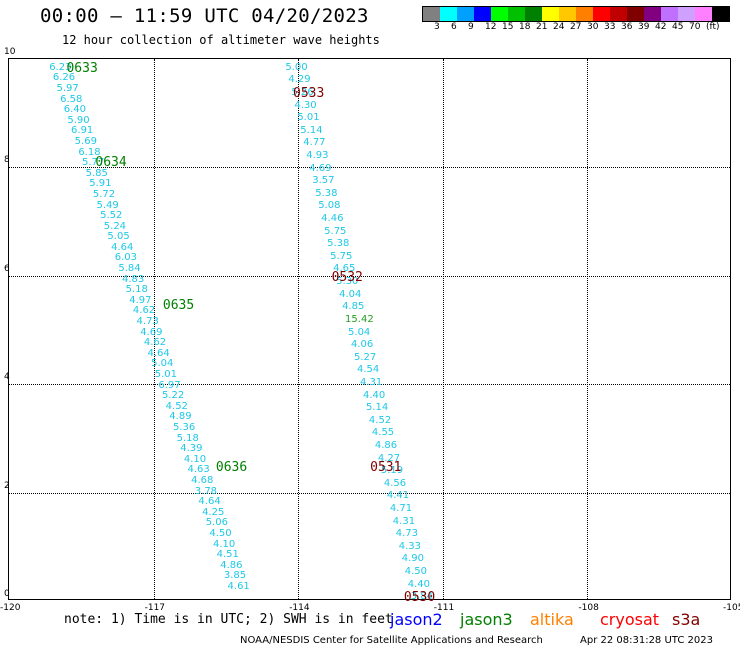 This screenshot has width=740, height=650. Describe the element at coordinates (231, 468) in the screenshot. I see `pass-time-label: 0636` at that location.